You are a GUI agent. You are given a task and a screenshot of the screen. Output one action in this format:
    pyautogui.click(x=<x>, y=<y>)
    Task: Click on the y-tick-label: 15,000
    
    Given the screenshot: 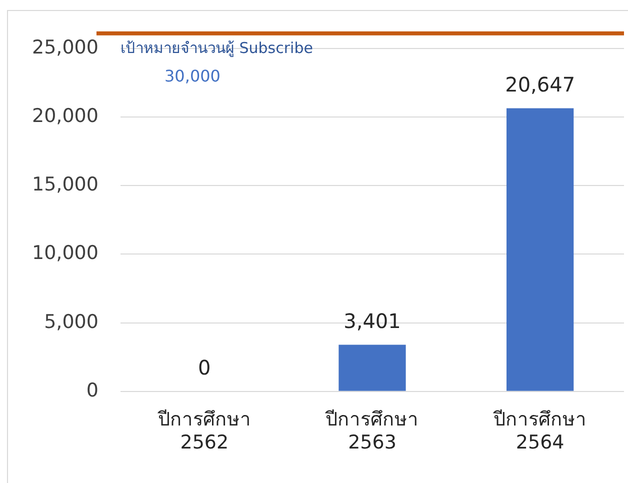 What is the action you would take?
    pyautogui.click(x=65, y=185)
    